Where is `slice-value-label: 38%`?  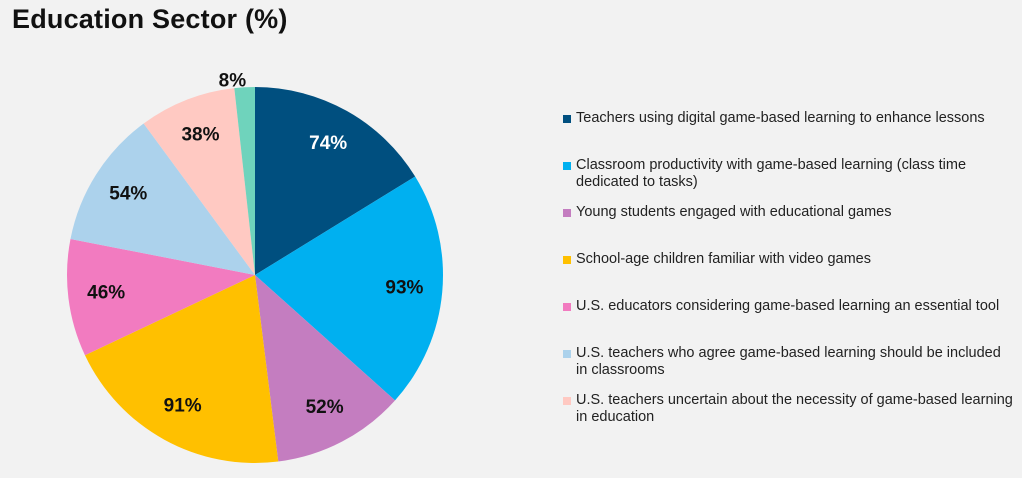
slice-value-label: 38% is located at coordinates (200, 134).